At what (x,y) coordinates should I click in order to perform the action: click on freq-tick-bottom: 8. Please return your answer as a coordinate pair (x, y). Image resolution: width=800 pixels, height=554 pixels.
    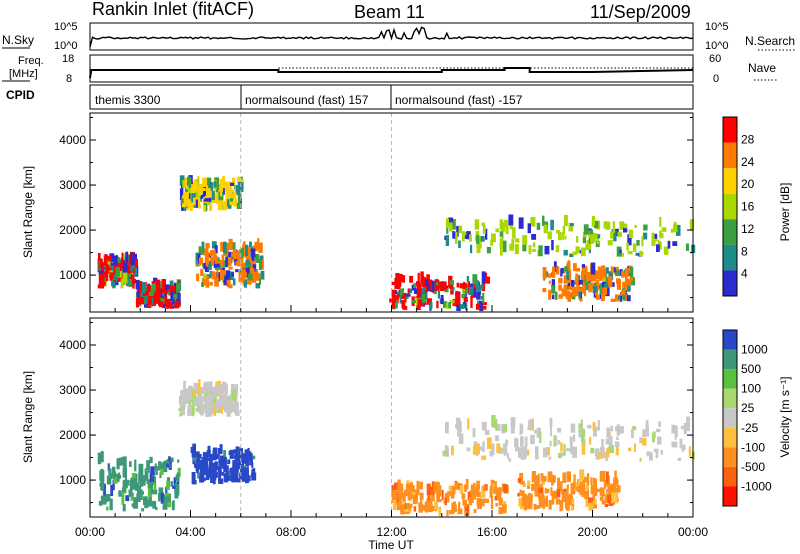
    Looking at the image, I should click on (69, 79).